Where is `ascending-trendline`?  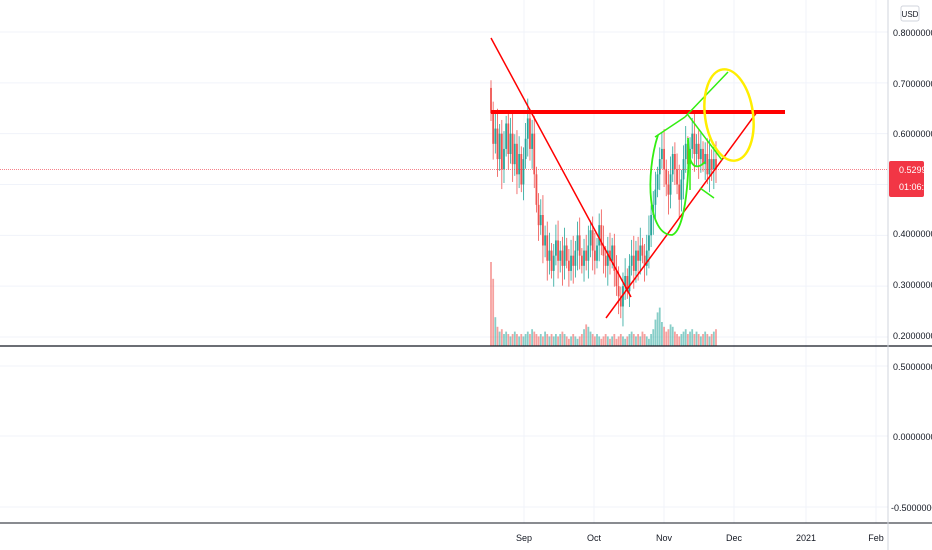
ascending-trendline is located at coordinates (681, 215).